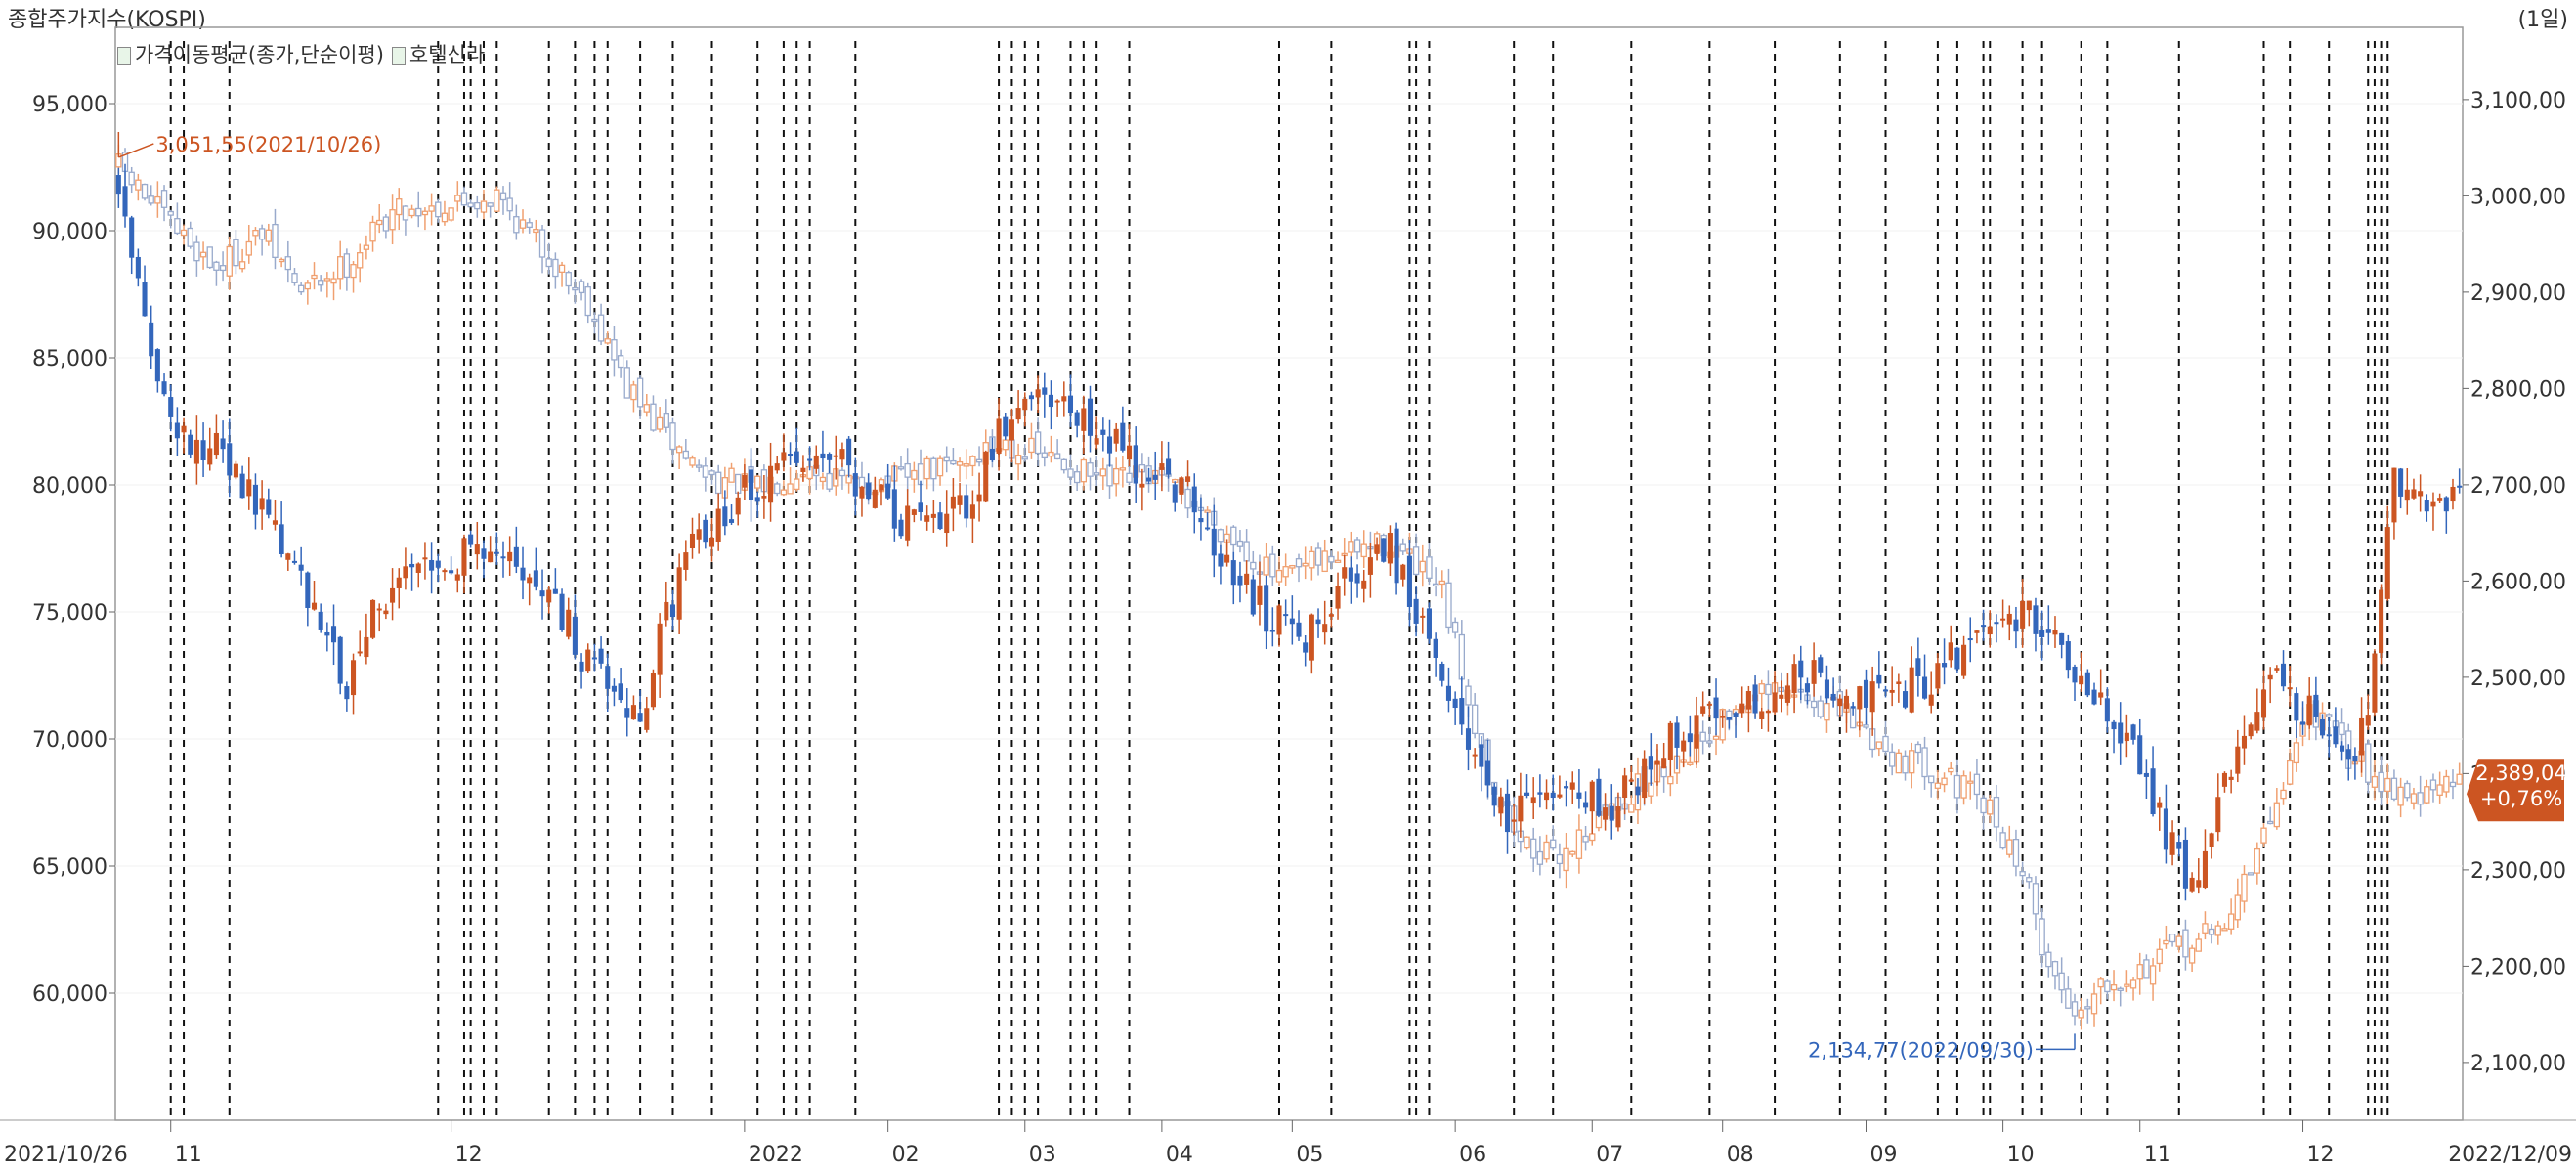 Image resolution: width=2576 pixels, height=1173 pixels. I want to click on right-tick-label: 3,100,00, so click(2518, 101).